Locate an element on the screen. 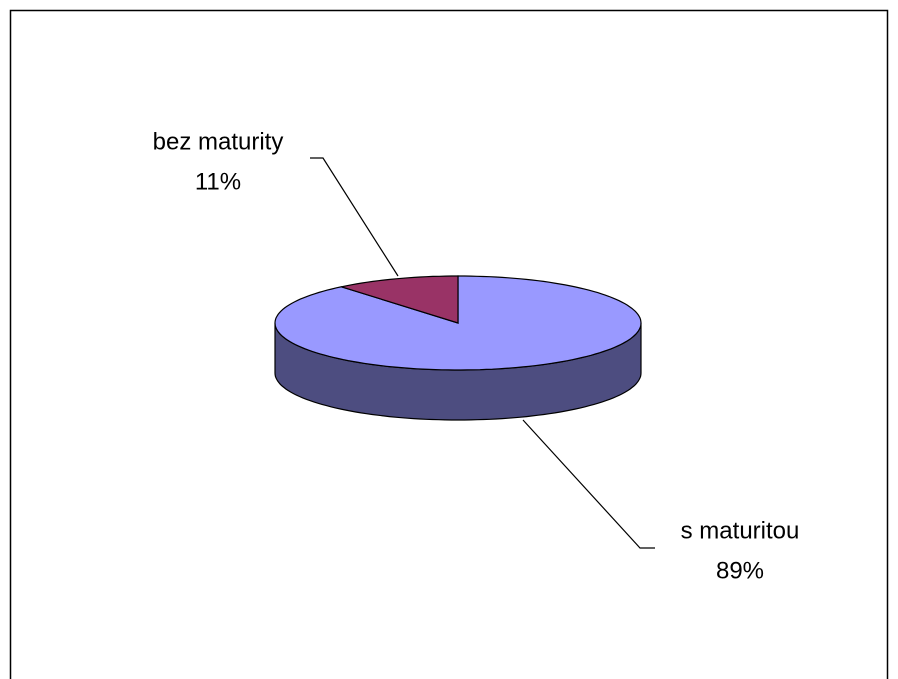  pie is located at coordinates (458, 348).